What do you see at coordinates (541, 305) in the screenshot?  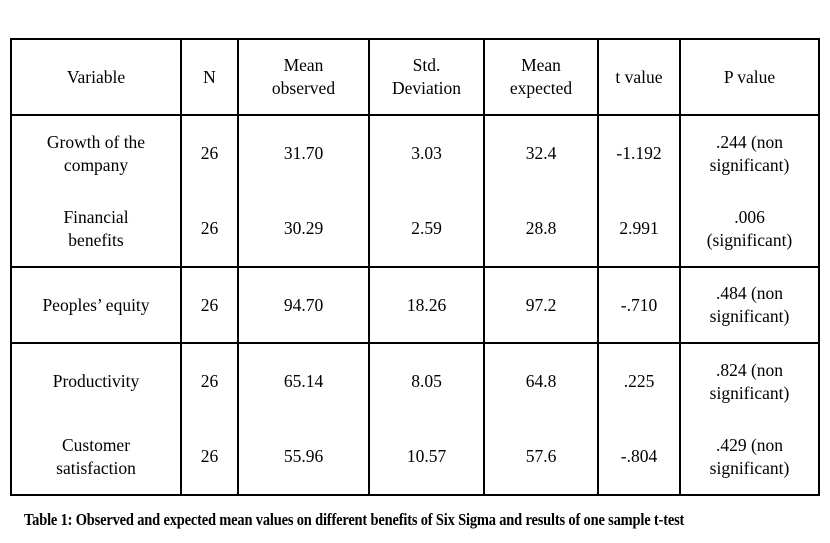 I see `cell-mean-expected: 97.2` at bounding box center [541, 305].